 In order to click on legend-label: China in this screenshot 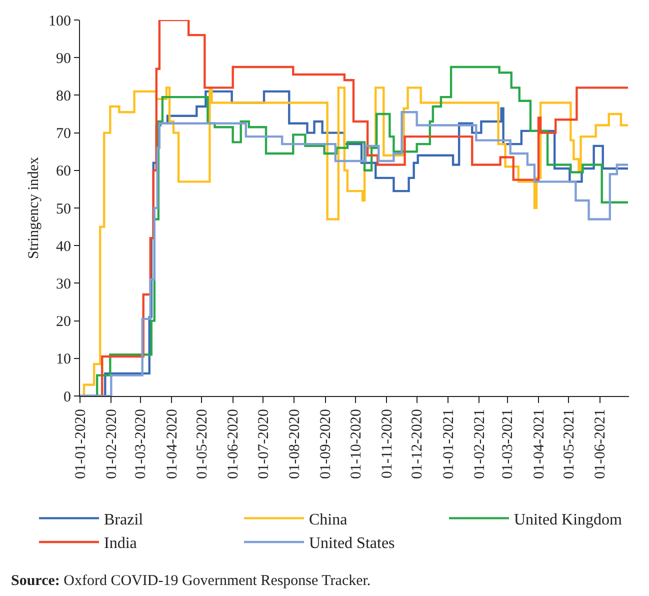, I will do `click(328, 519)`.